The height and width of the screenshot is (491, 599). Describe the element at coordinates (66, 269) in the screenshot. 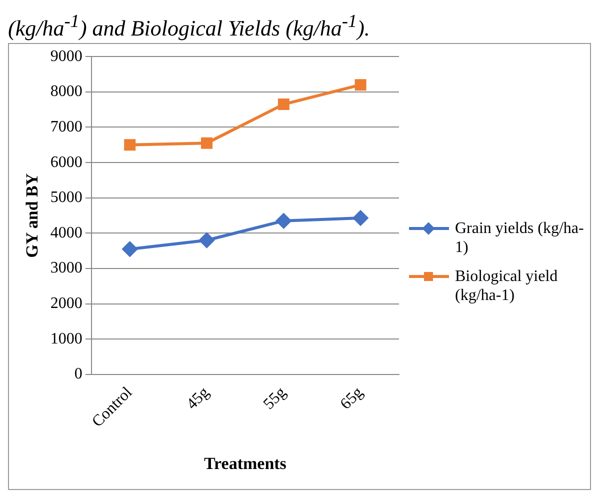

I see `y-tick-label: 3000` at that location.